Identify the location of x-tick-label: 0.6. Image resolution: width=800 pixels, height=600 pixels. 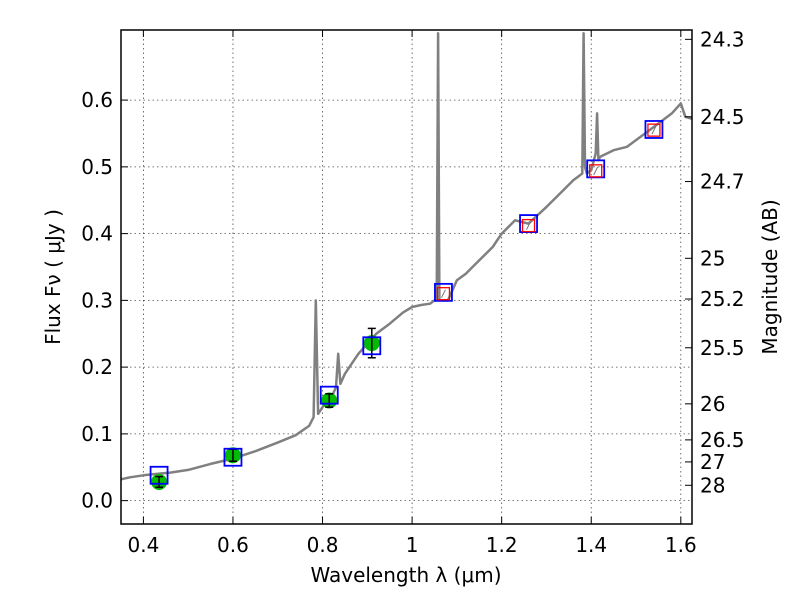
(233, 545).